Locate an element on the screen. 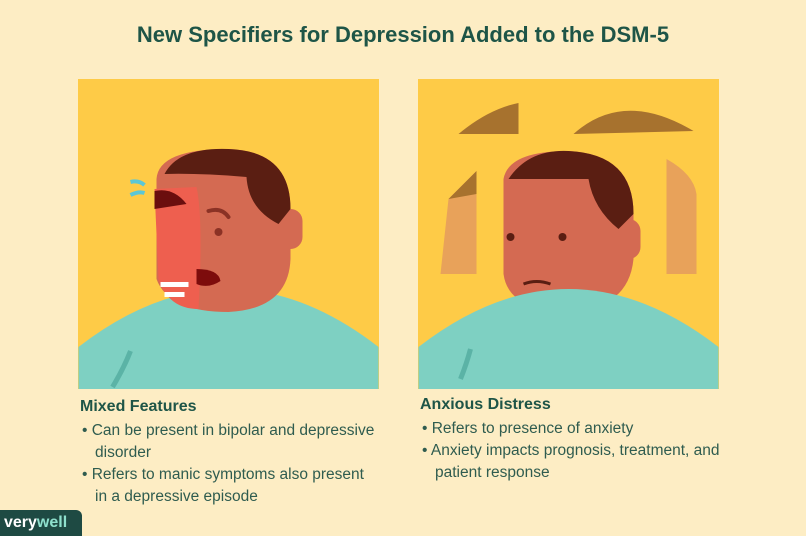 This screenshot has width=806, height=536. bullet: Refers to presence of anxiety is located at coordinates (570, 429).